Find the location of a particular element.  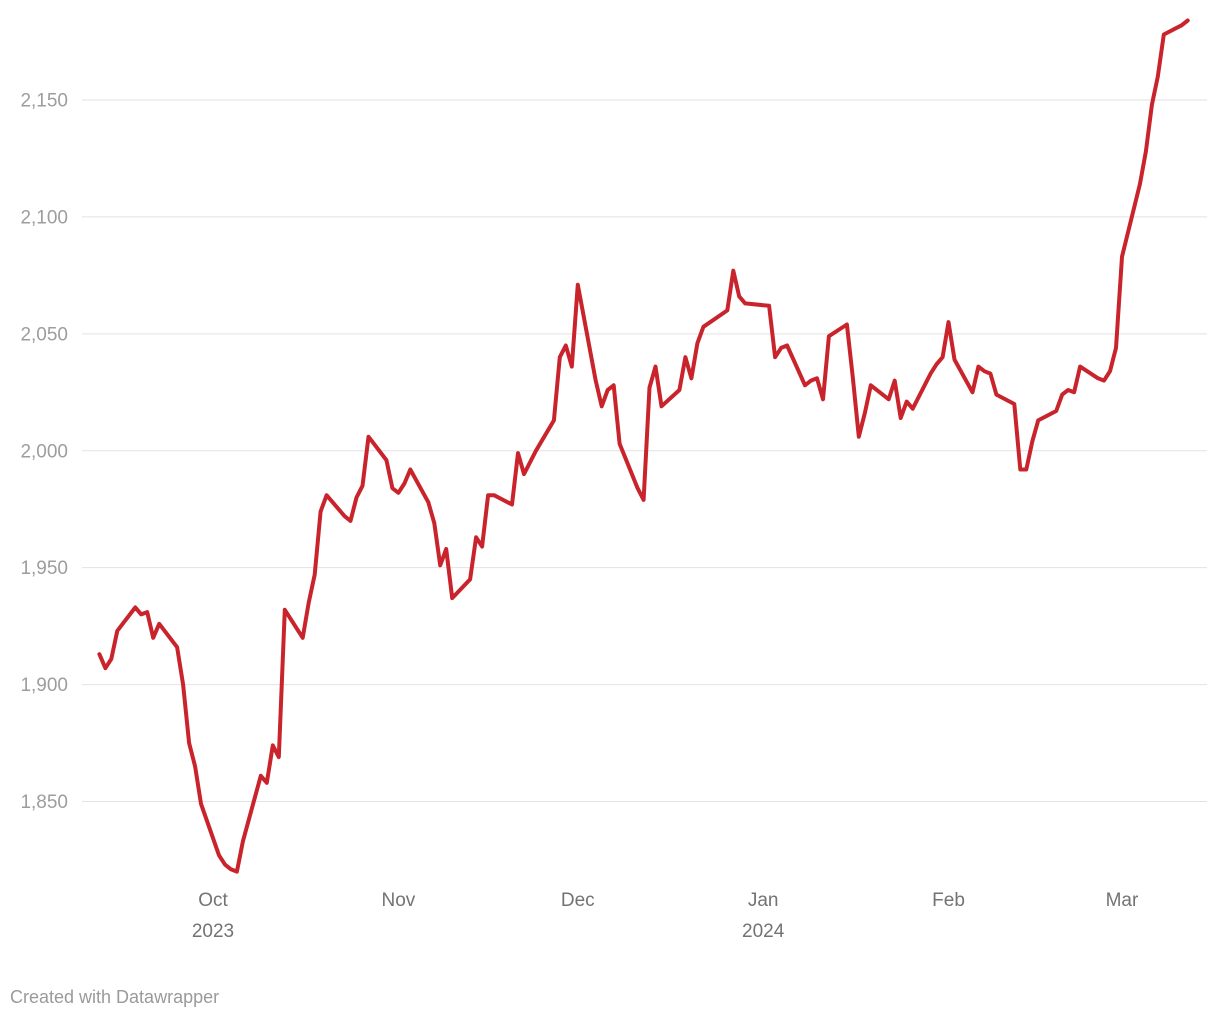

x-tick-label: Feb is located at coordinates (948, 900).